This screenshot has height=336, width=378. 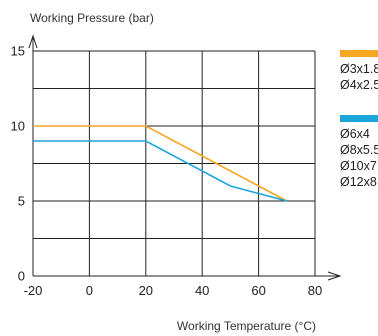 What do you see at coordinates (359, 69) in the screenshot?
I see `legend-label: Ø3x1.8` at bounding box center [359, 69].